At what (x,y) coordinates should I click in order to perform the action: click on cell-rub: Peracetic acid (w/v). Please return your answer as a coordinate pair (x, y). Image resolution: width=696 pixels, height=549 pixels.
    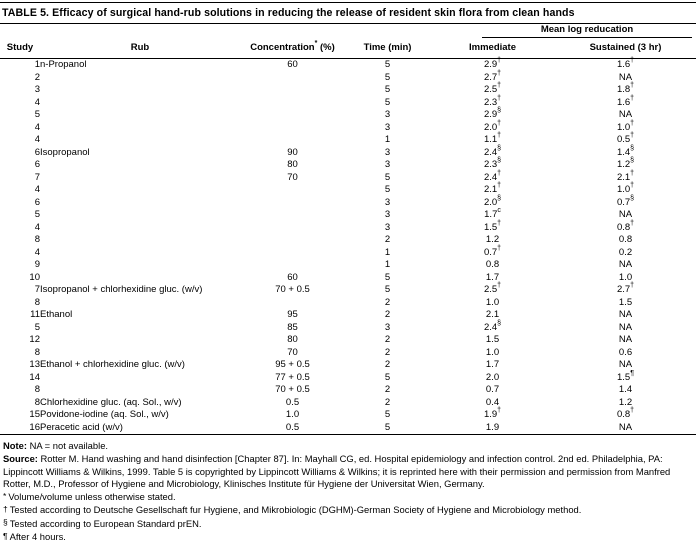
    Looking at the image, I should click on (81, 427).